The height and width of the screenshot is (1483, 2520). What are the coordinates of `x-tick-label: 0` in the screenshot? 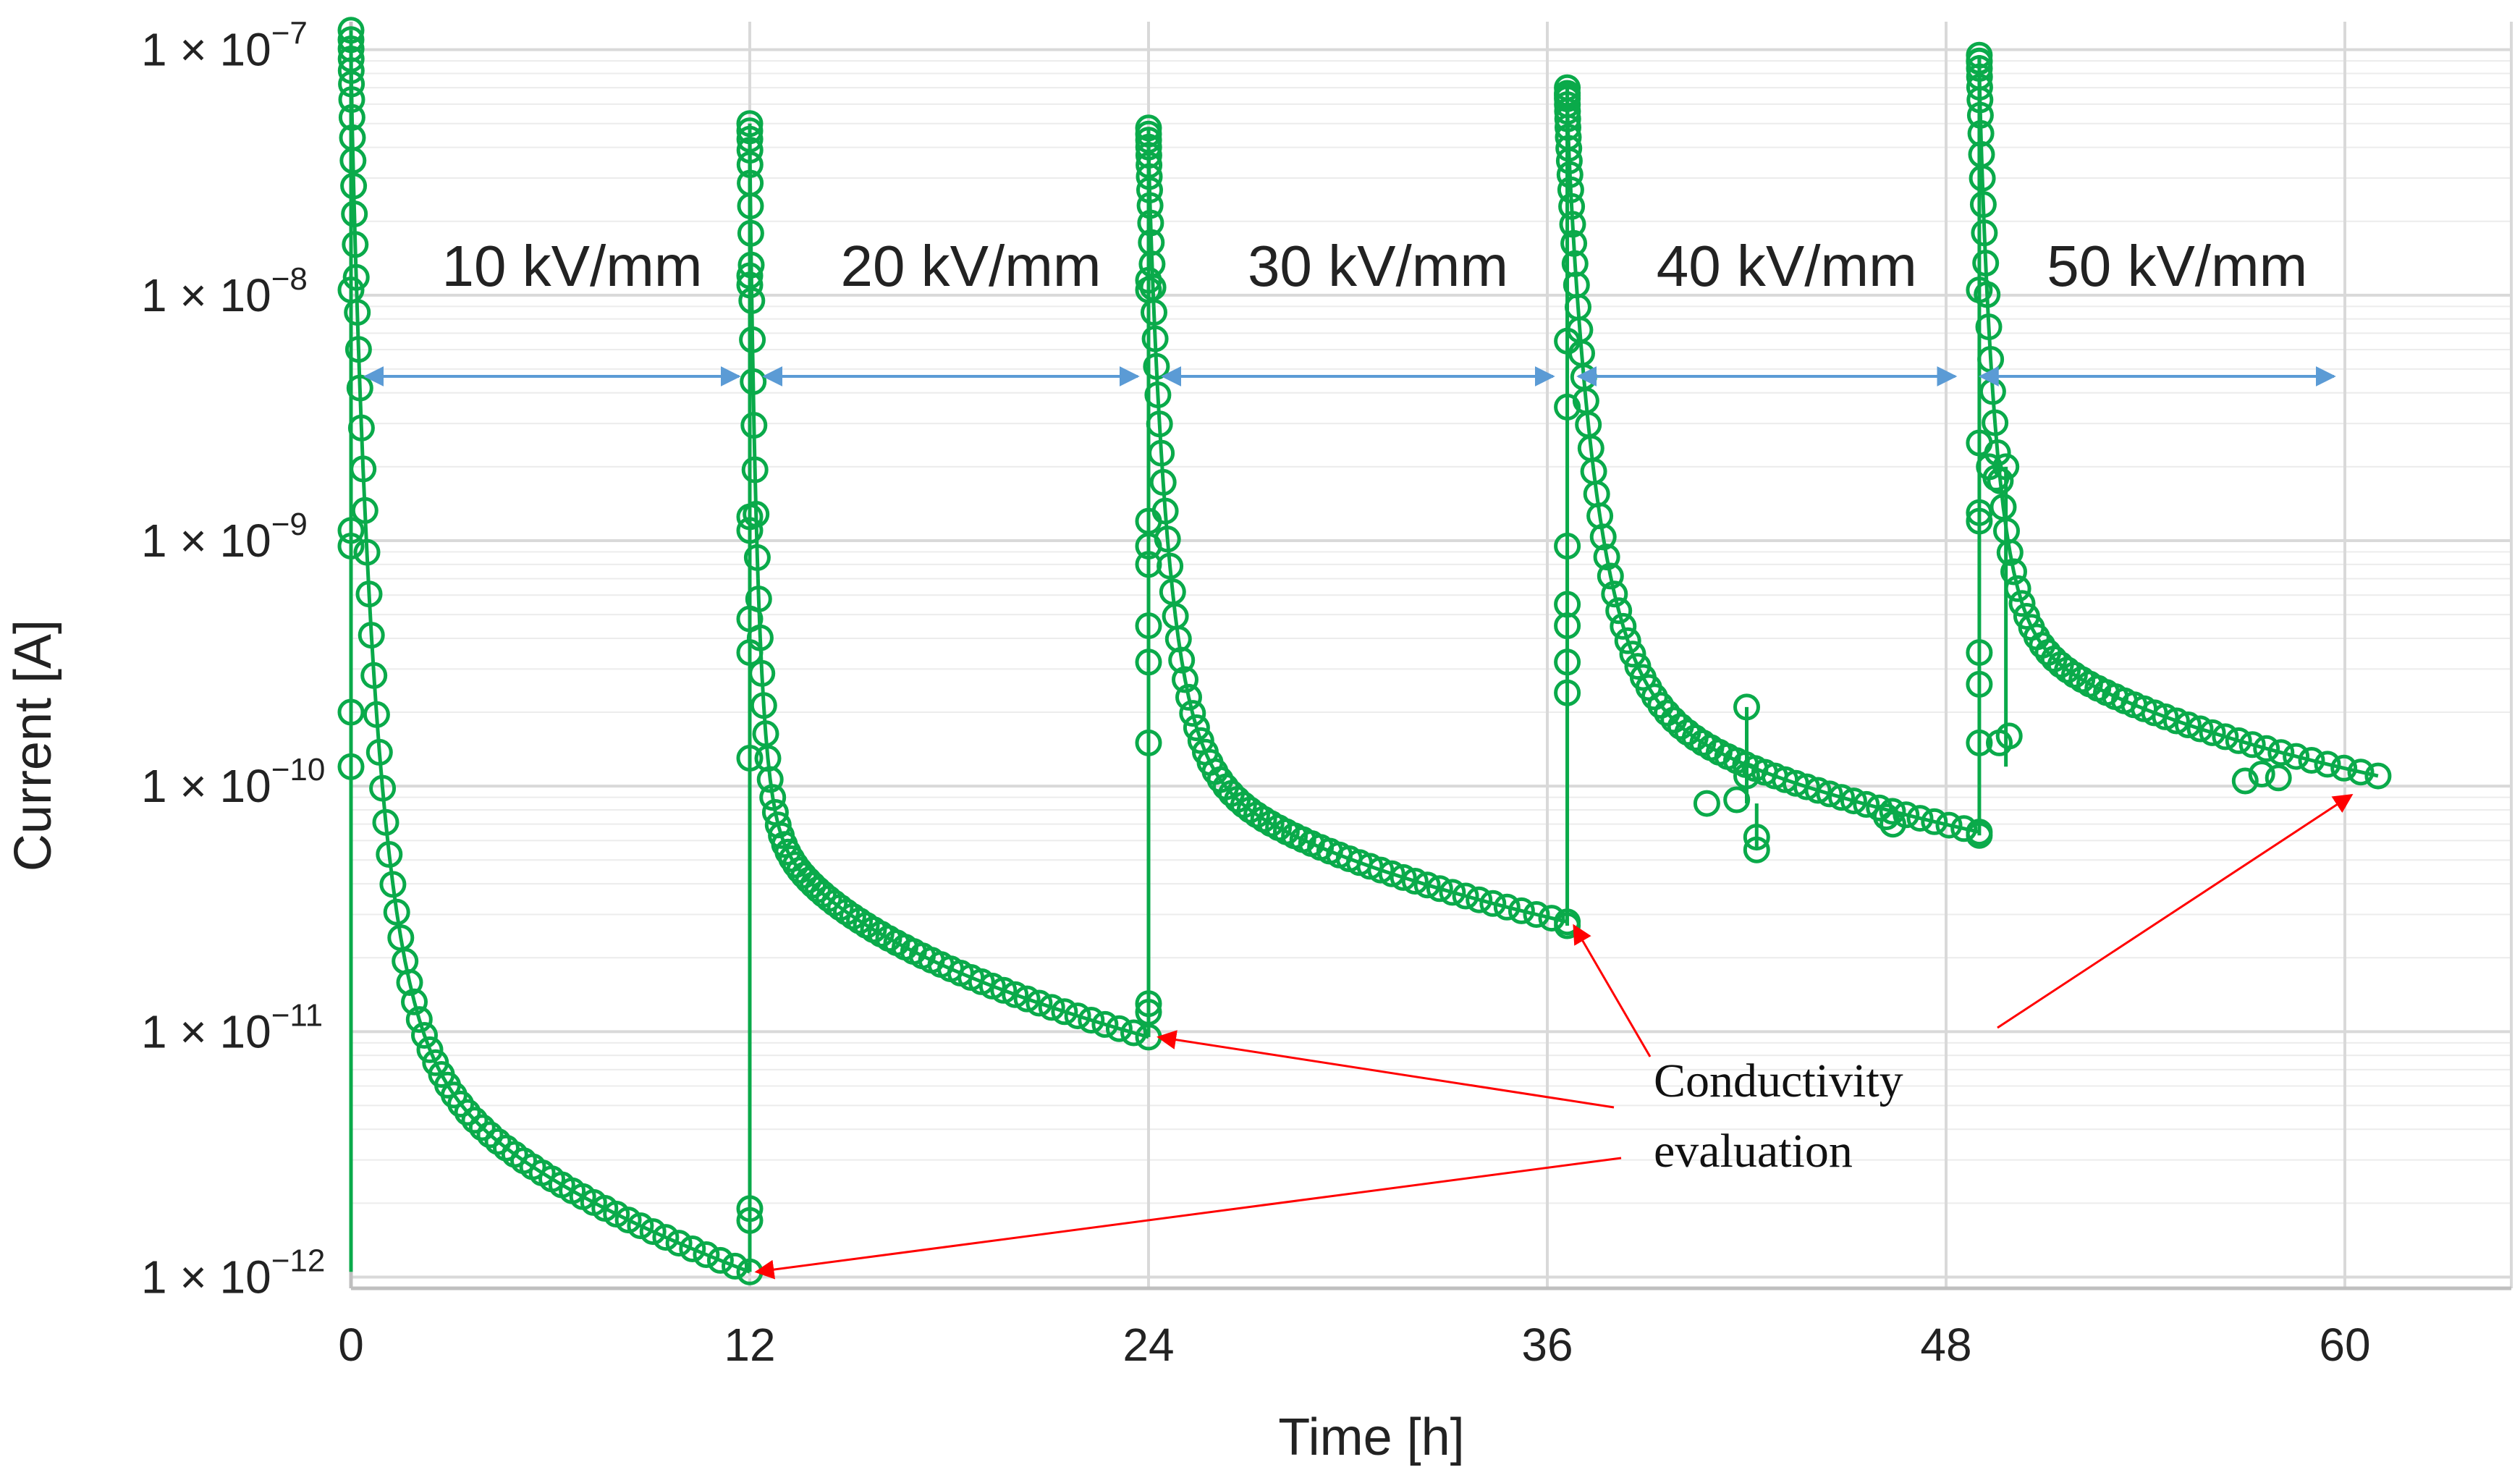 It's located at (351, 1345).